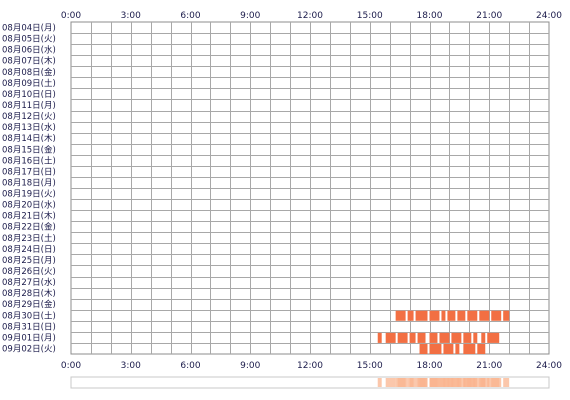 This screenshot has width=570, height=400. What do you see at coordinates (29, 29) in the screenshot?
I see `row-label: 08月04日(月)` at bounding box center [29, 29].